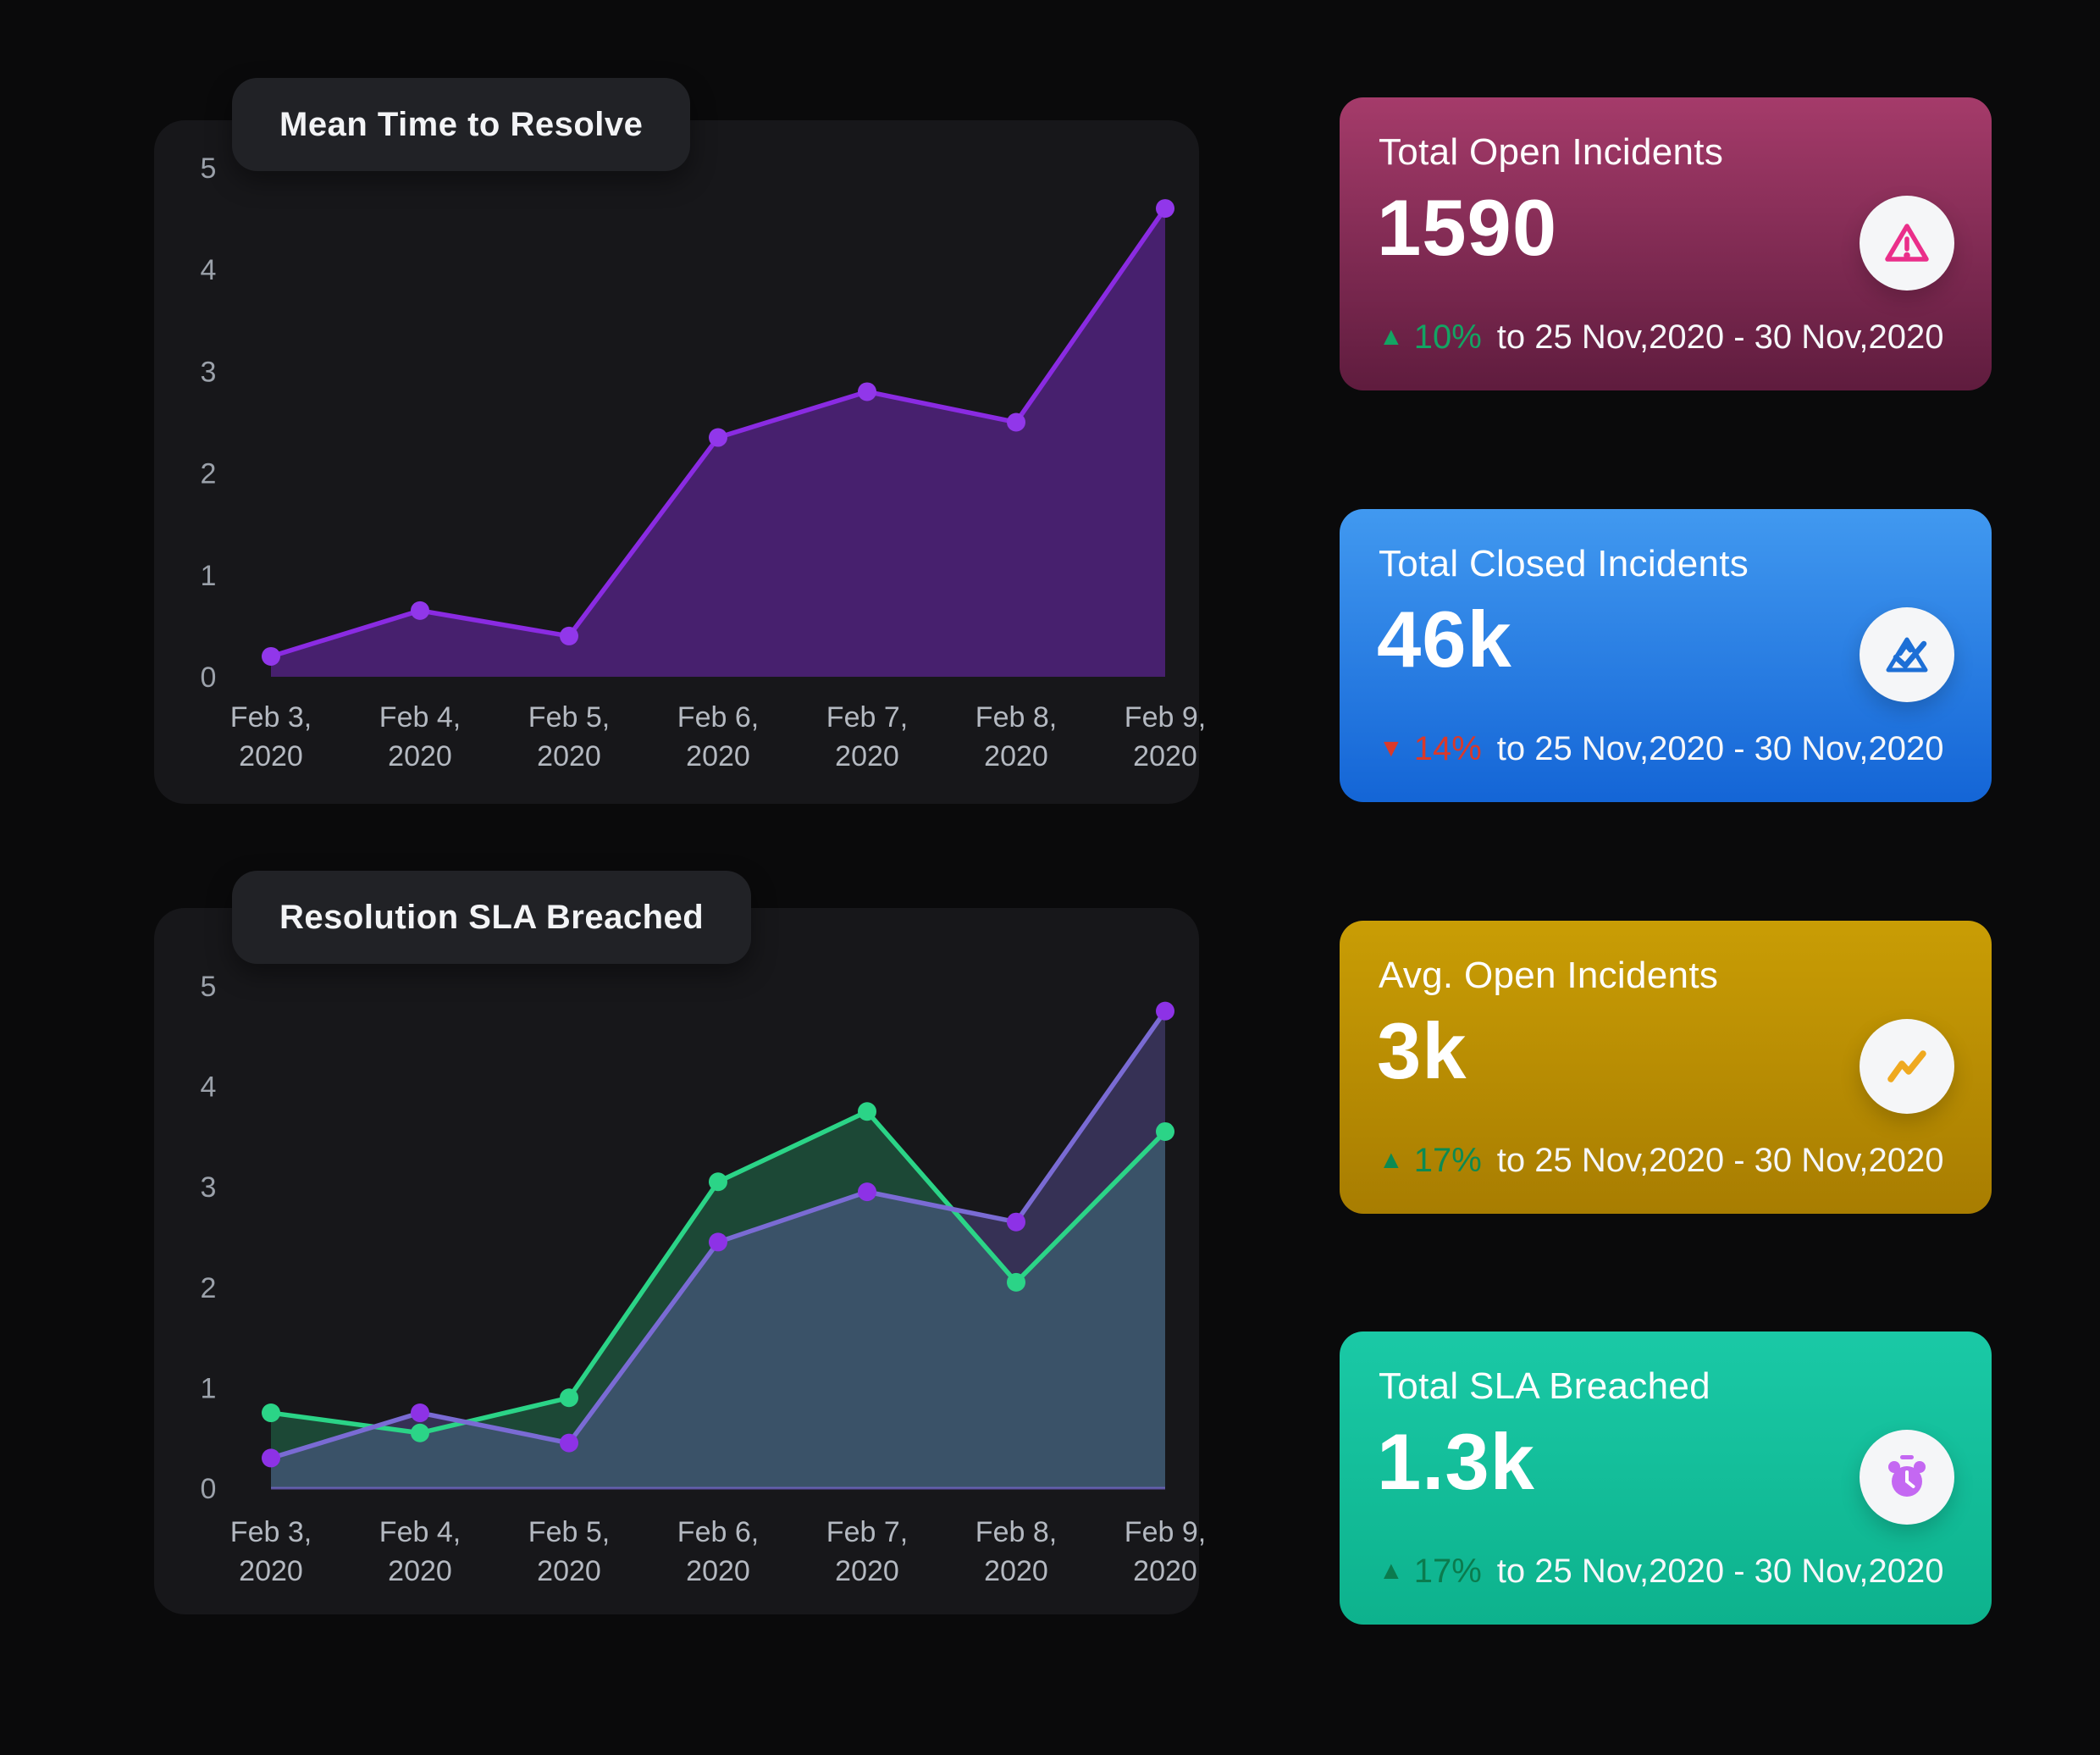 This screenshot has height=1755, width=2100. I want to click on chart-title-pill: Resolution SLA Breached, so click(492, 918).